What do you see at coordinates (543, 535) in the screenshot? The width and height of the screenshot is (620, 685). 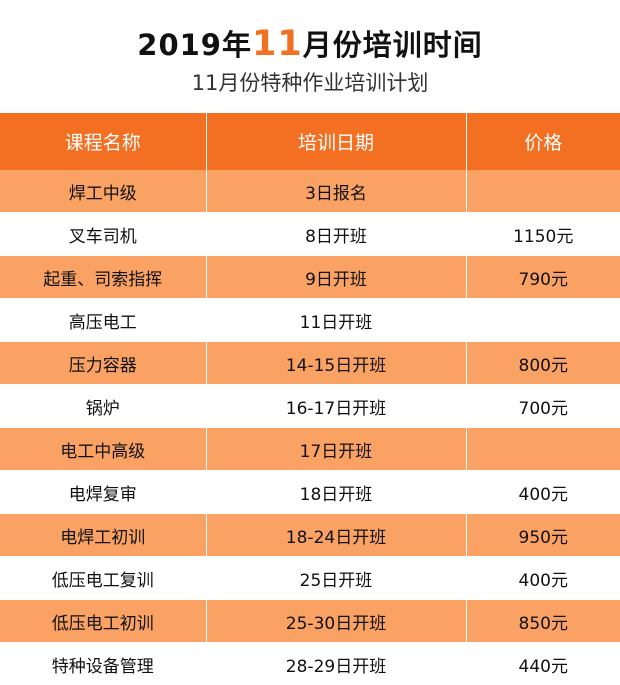 I see `price-cell: 950元` at bounding box center [543, 535].